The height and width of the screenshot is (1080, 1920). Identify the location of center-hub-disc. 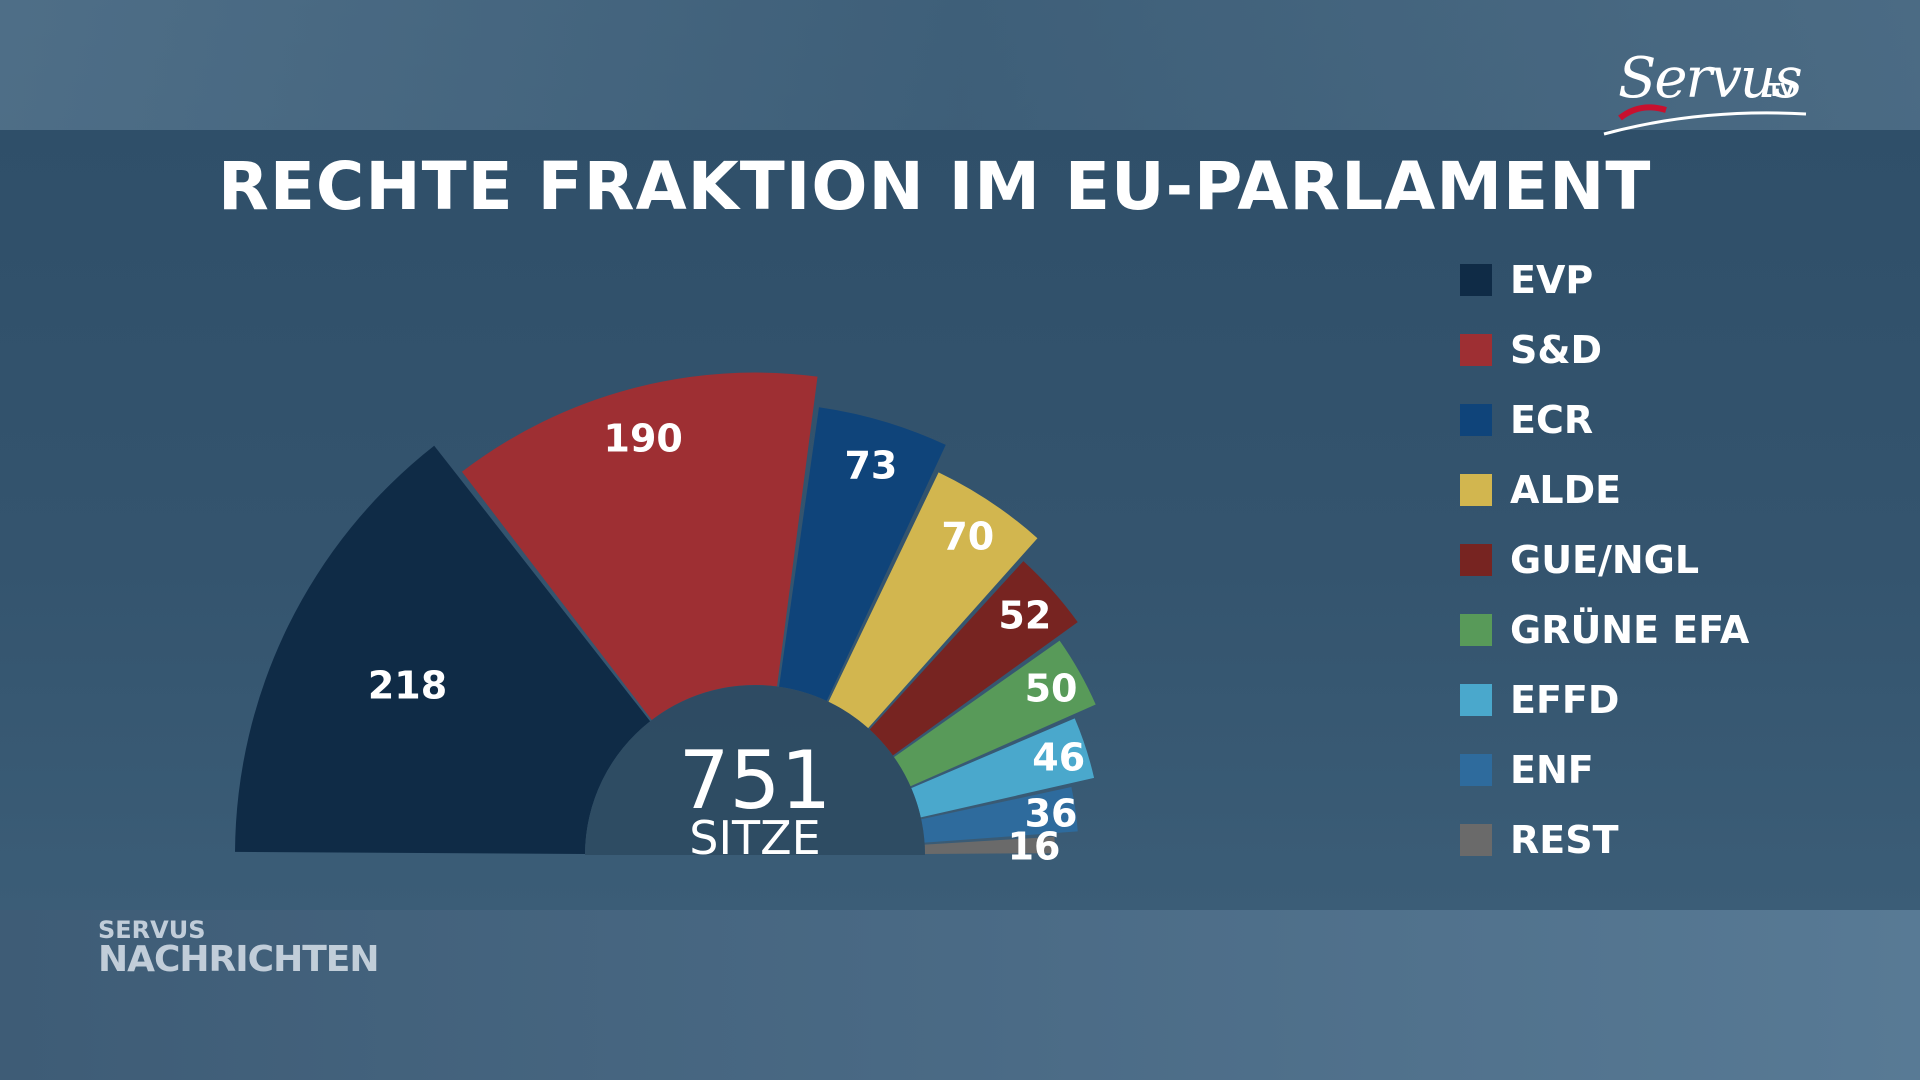
(755, 770).